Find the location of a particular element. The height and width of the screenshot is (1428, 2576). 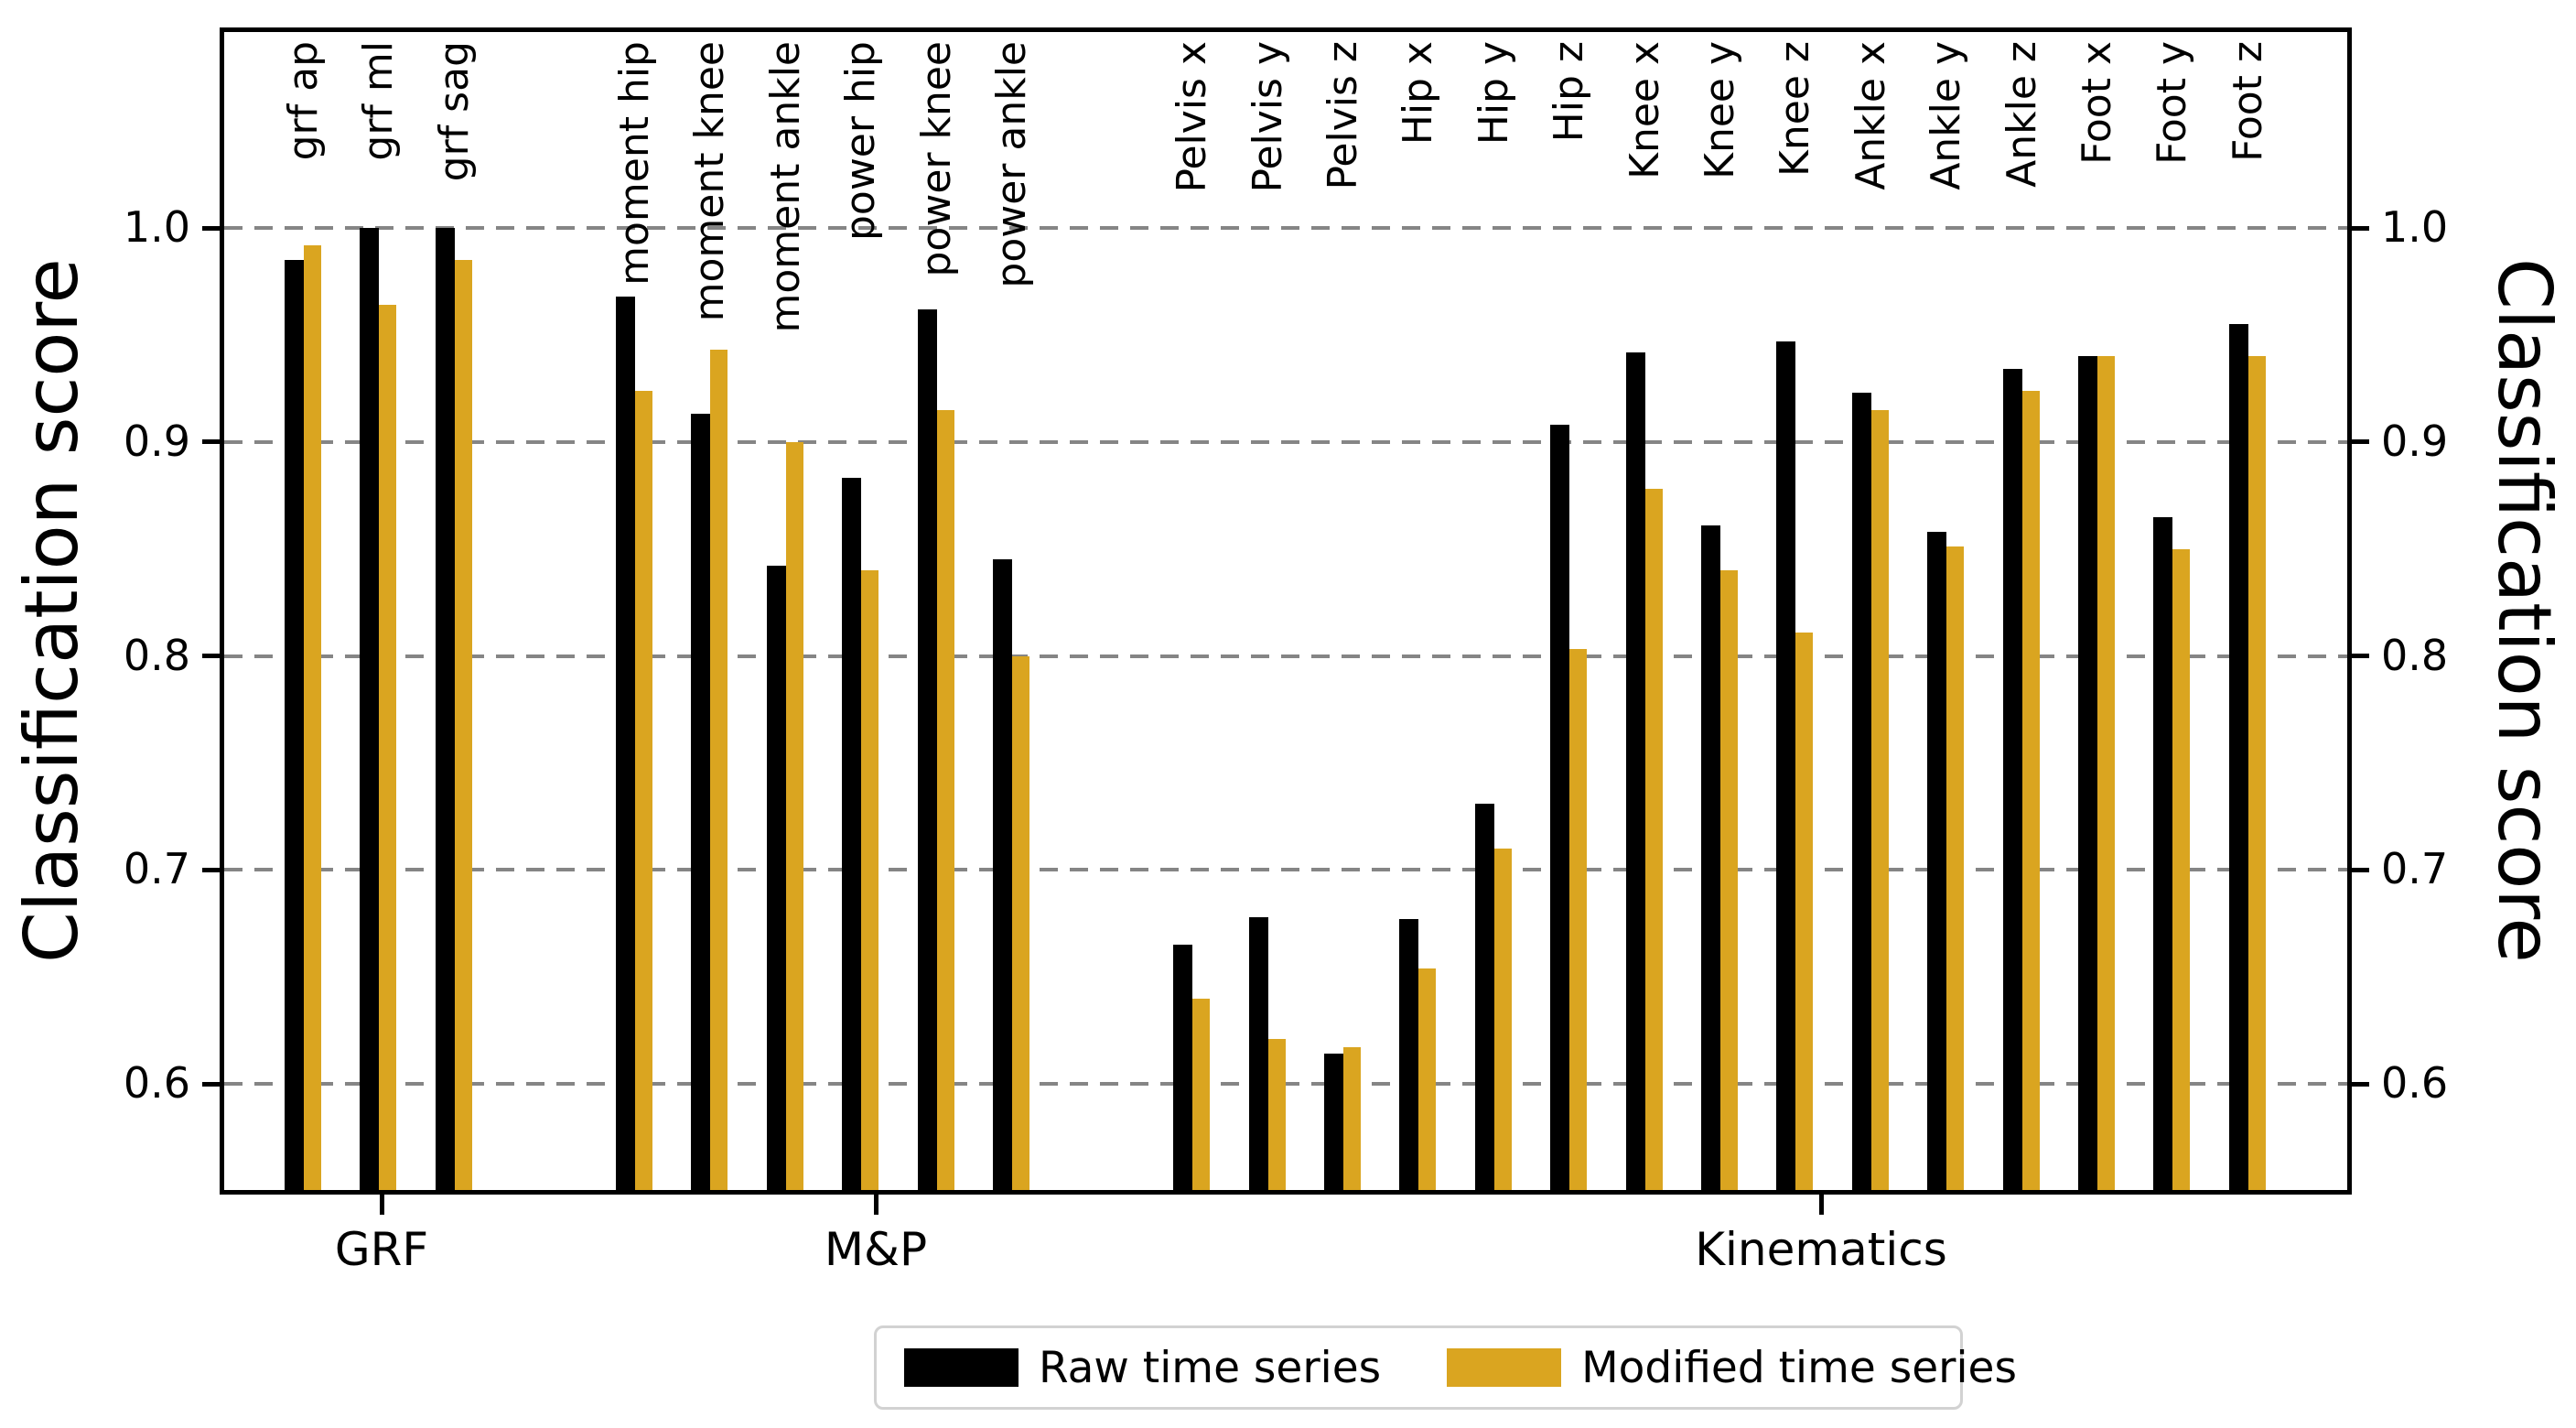

bar-label-moment-hip: moment hip is located at coordinates (634, 163).